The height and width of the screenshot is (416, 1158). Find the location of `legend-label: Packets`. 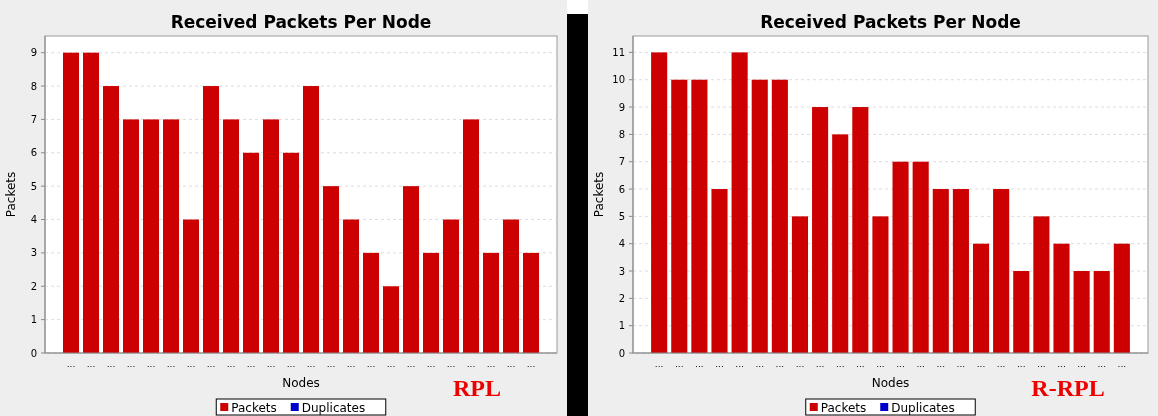

legend-label: Packets is located at coordinates (843, 407).